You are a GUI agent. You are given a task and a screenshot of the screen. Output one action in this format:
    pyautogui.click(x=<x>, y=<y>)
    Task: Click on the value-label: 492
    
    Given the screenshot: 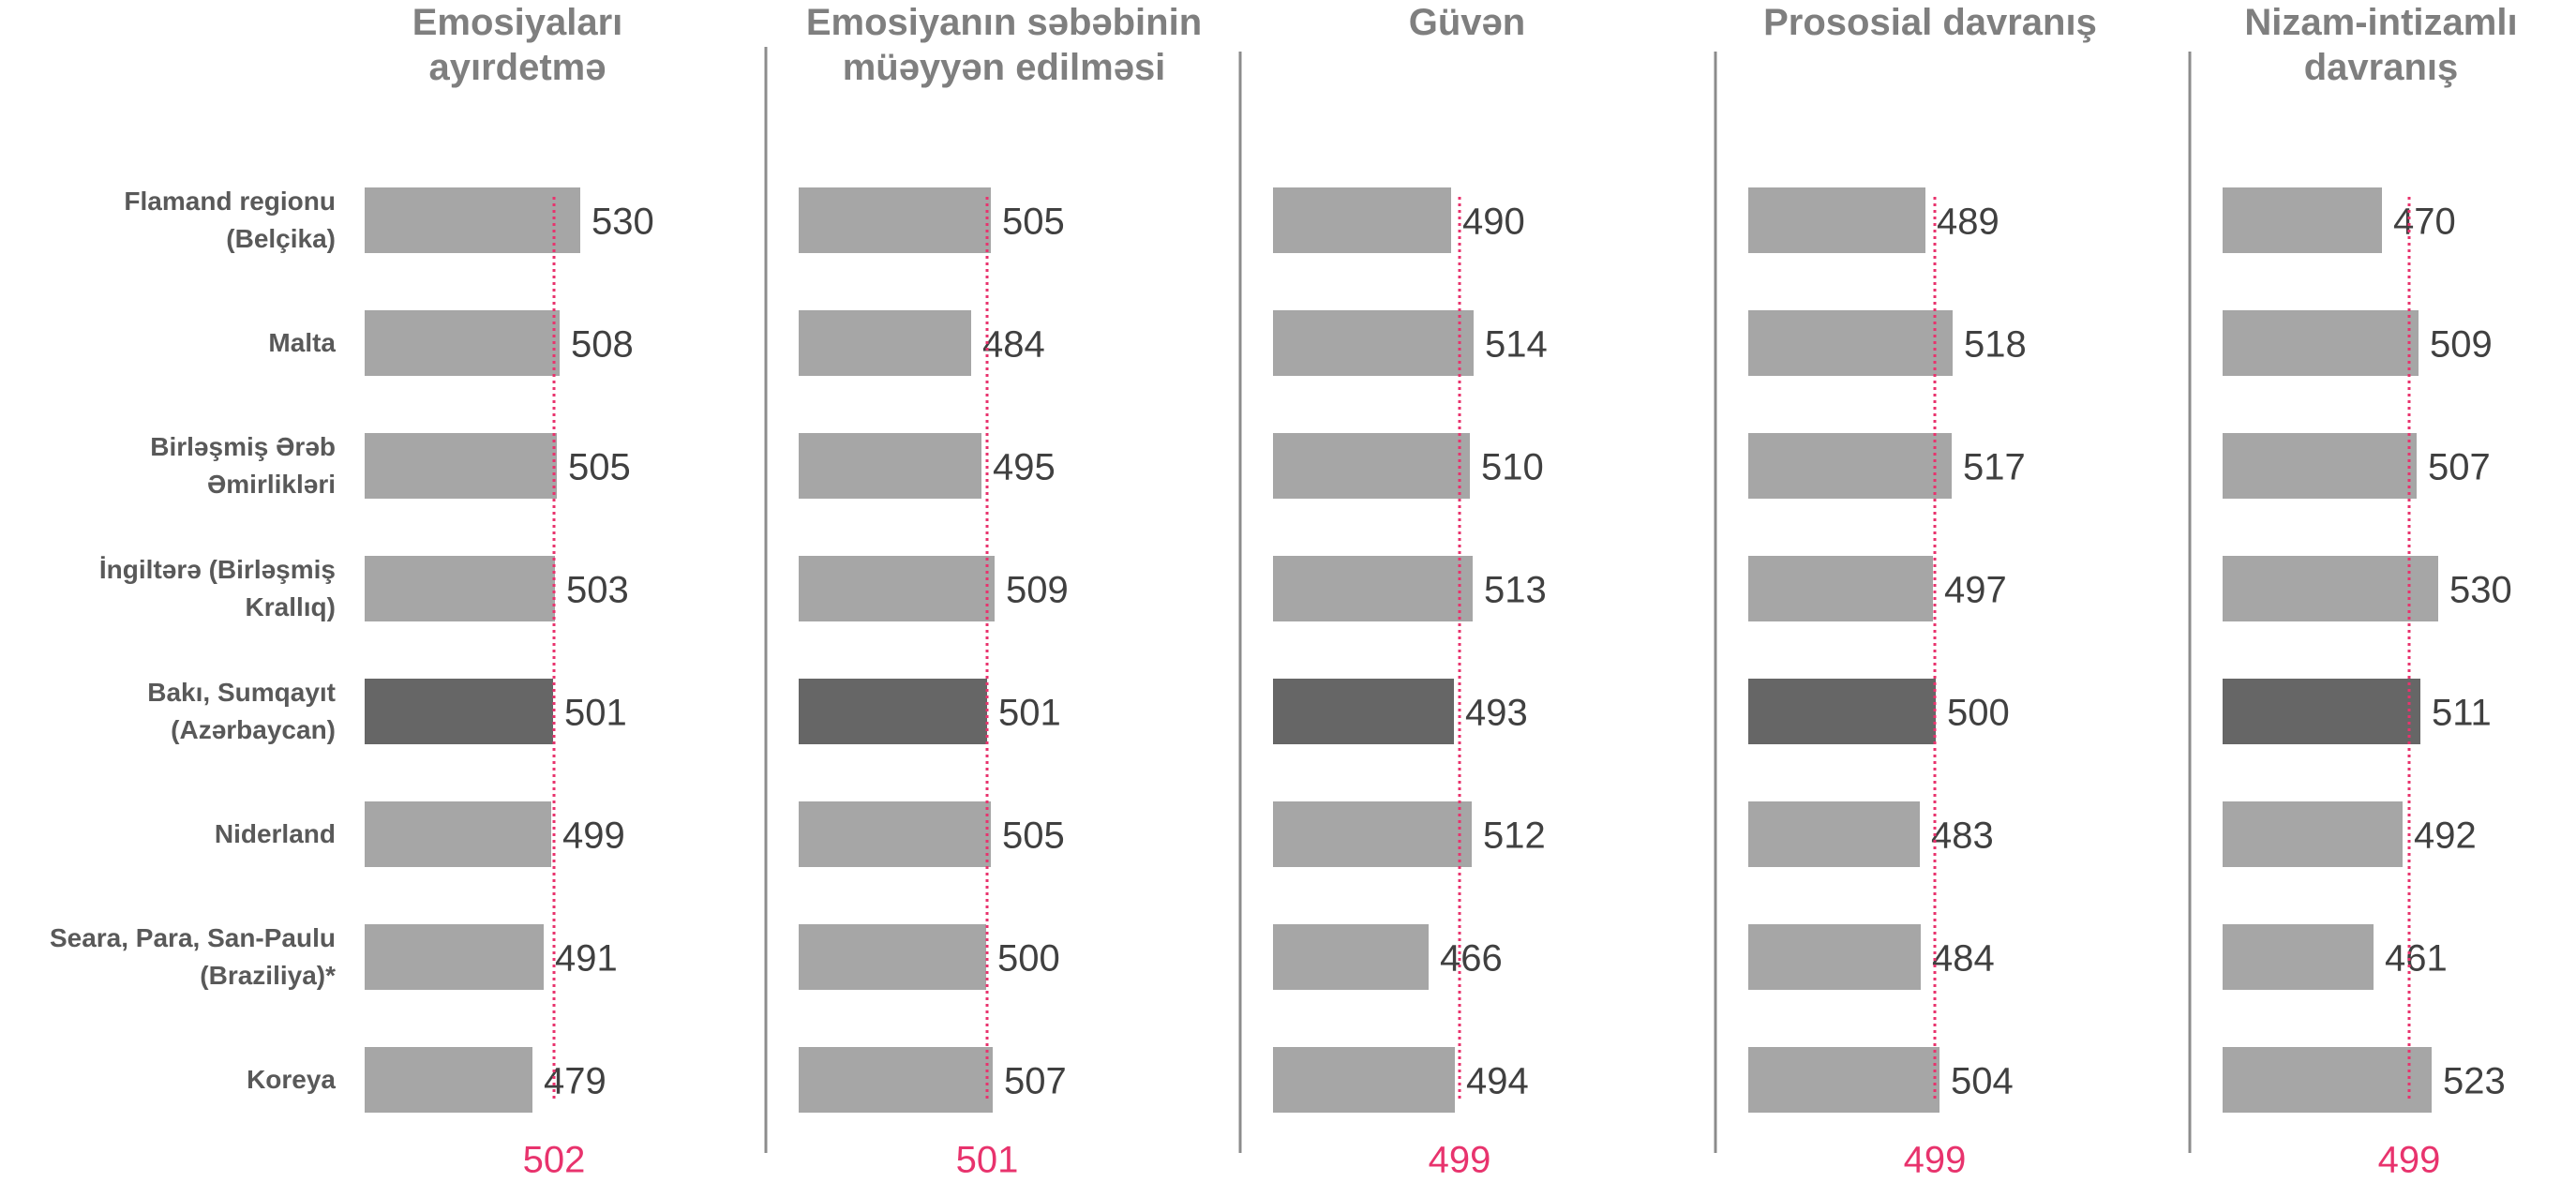 What is the action you would take?
    pyautogui.click(x=2446, y=836)
    